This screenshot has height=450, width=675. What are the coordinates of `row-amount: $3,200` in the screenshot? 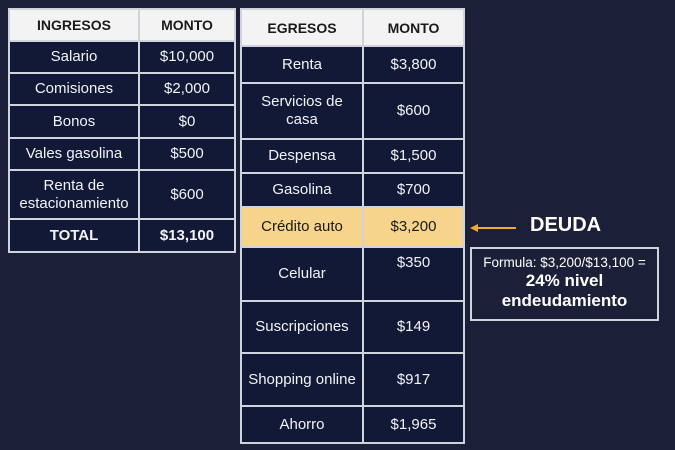 It's located at (413, 227).